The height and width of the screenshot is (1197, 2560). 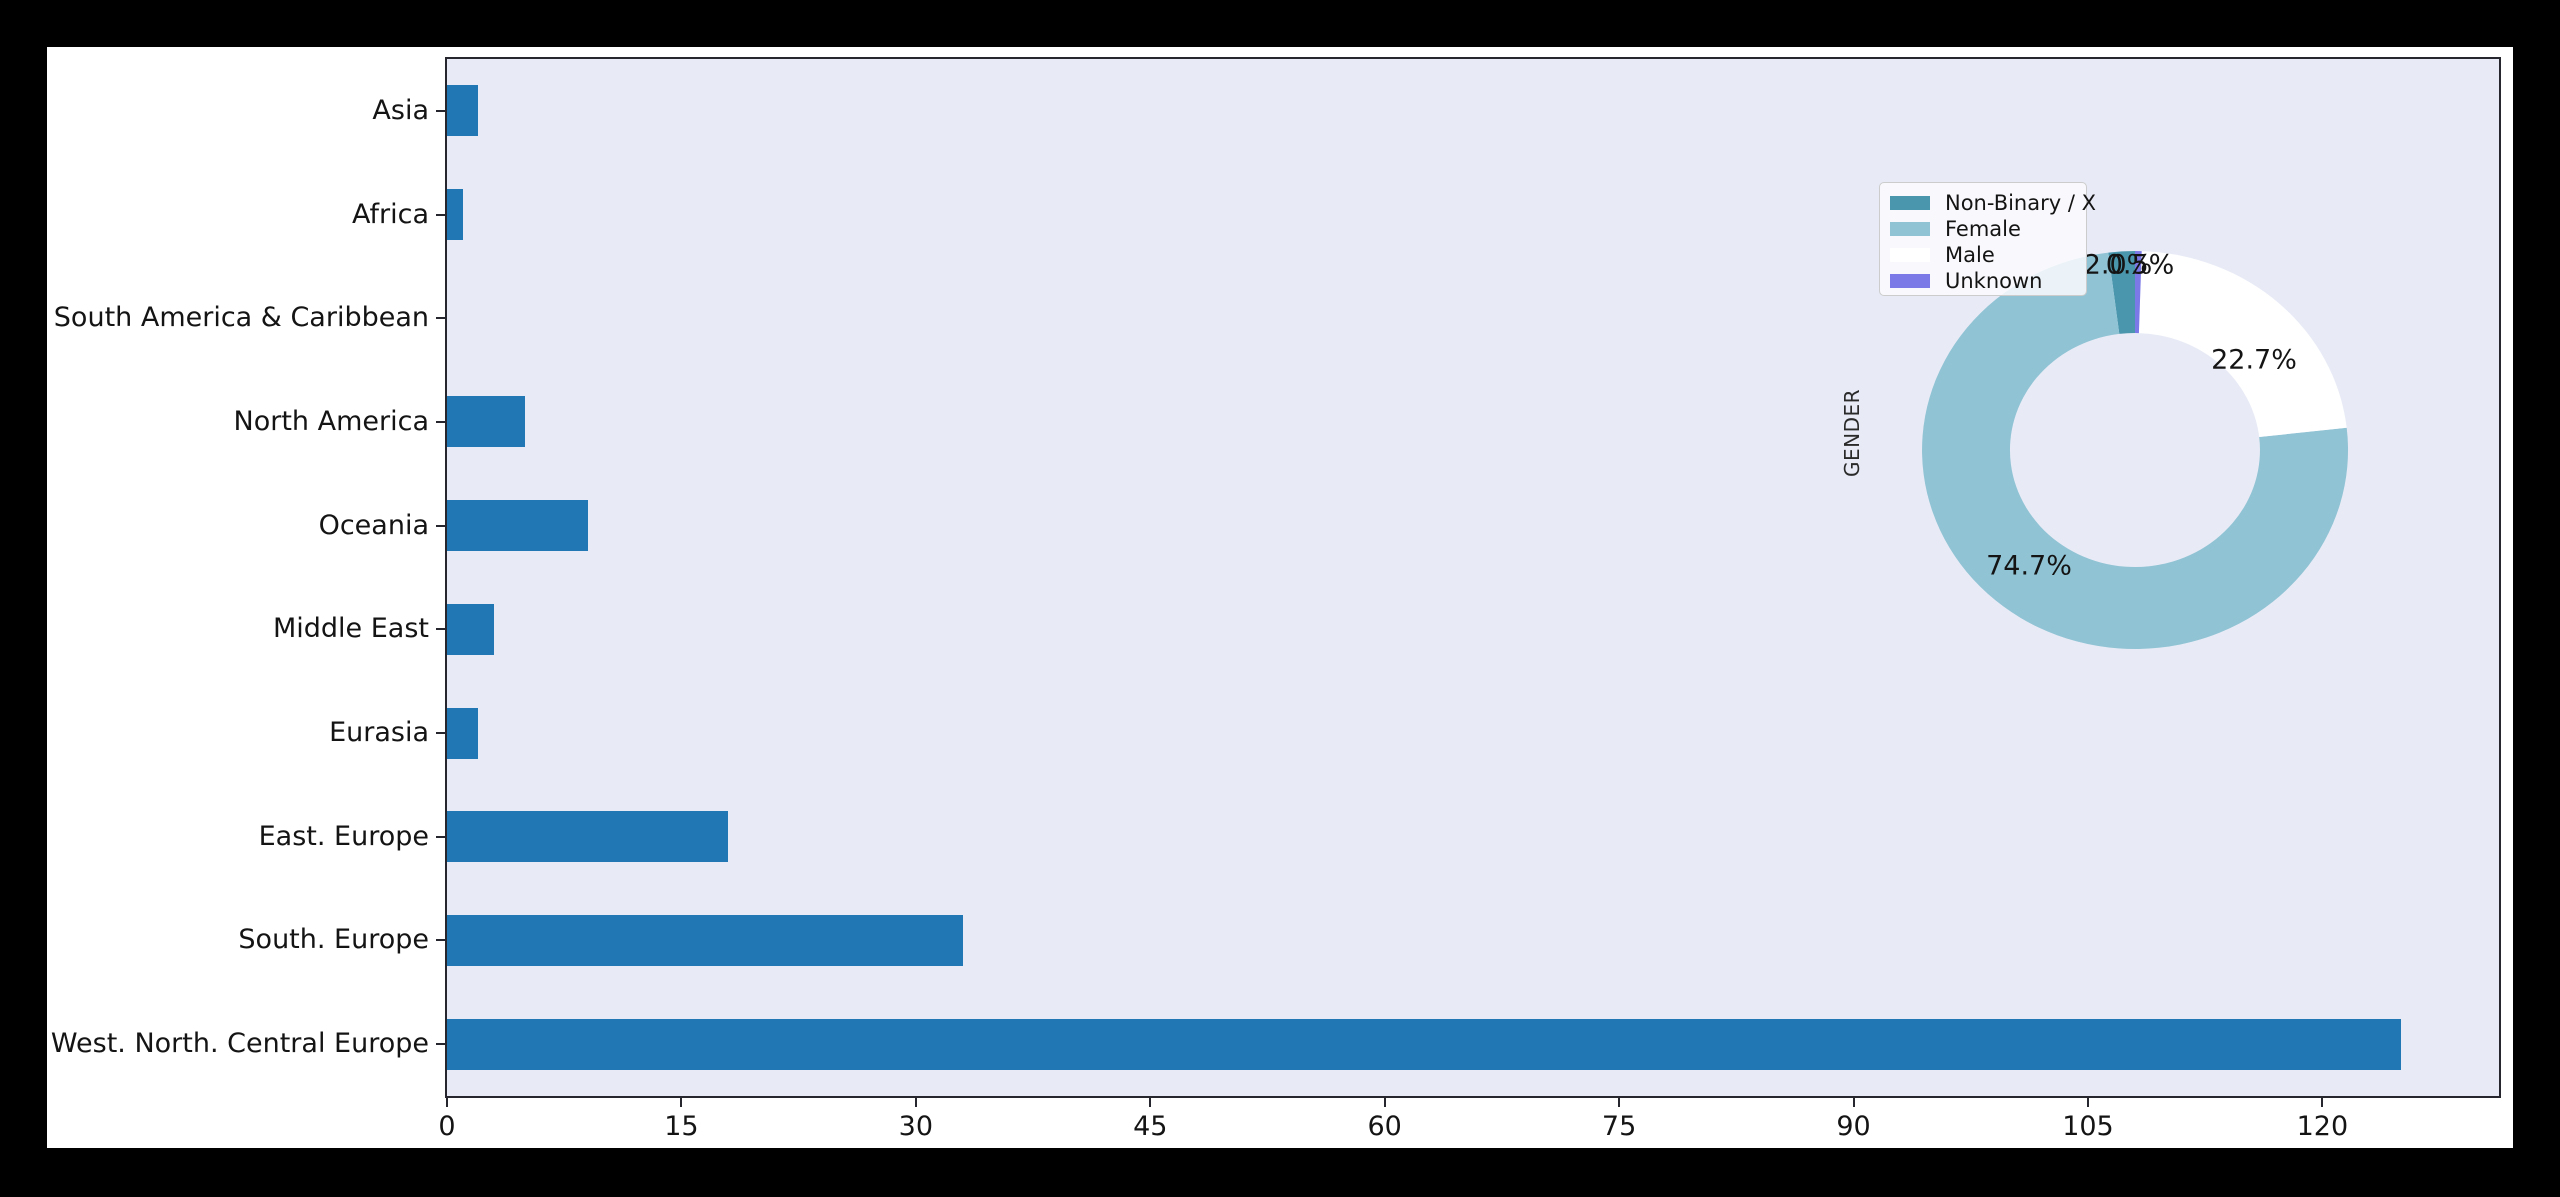 I want to click on y-tick-label-asia: Asia, so click(x=400, y=110).